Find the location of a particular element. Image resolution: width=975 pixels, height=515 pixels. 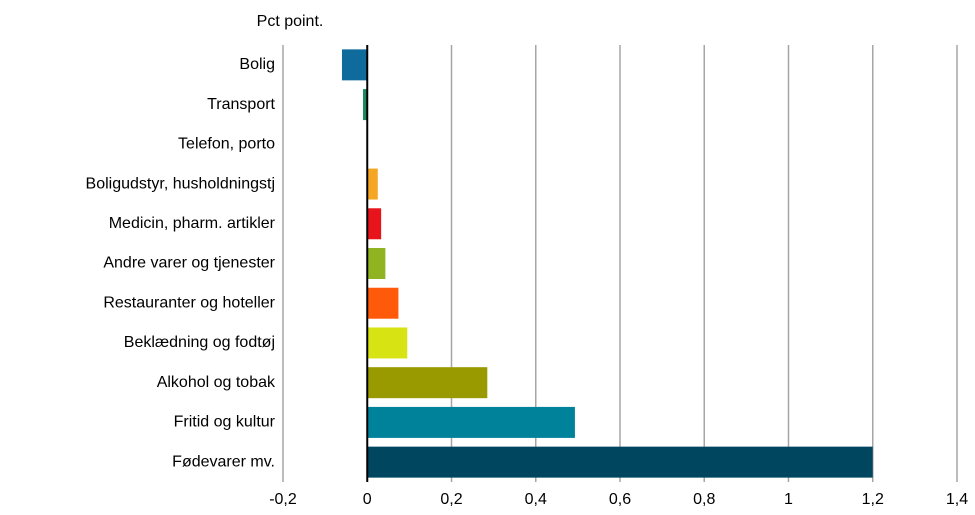

x-tick-label: 0 is located at coordinates (367, 499).